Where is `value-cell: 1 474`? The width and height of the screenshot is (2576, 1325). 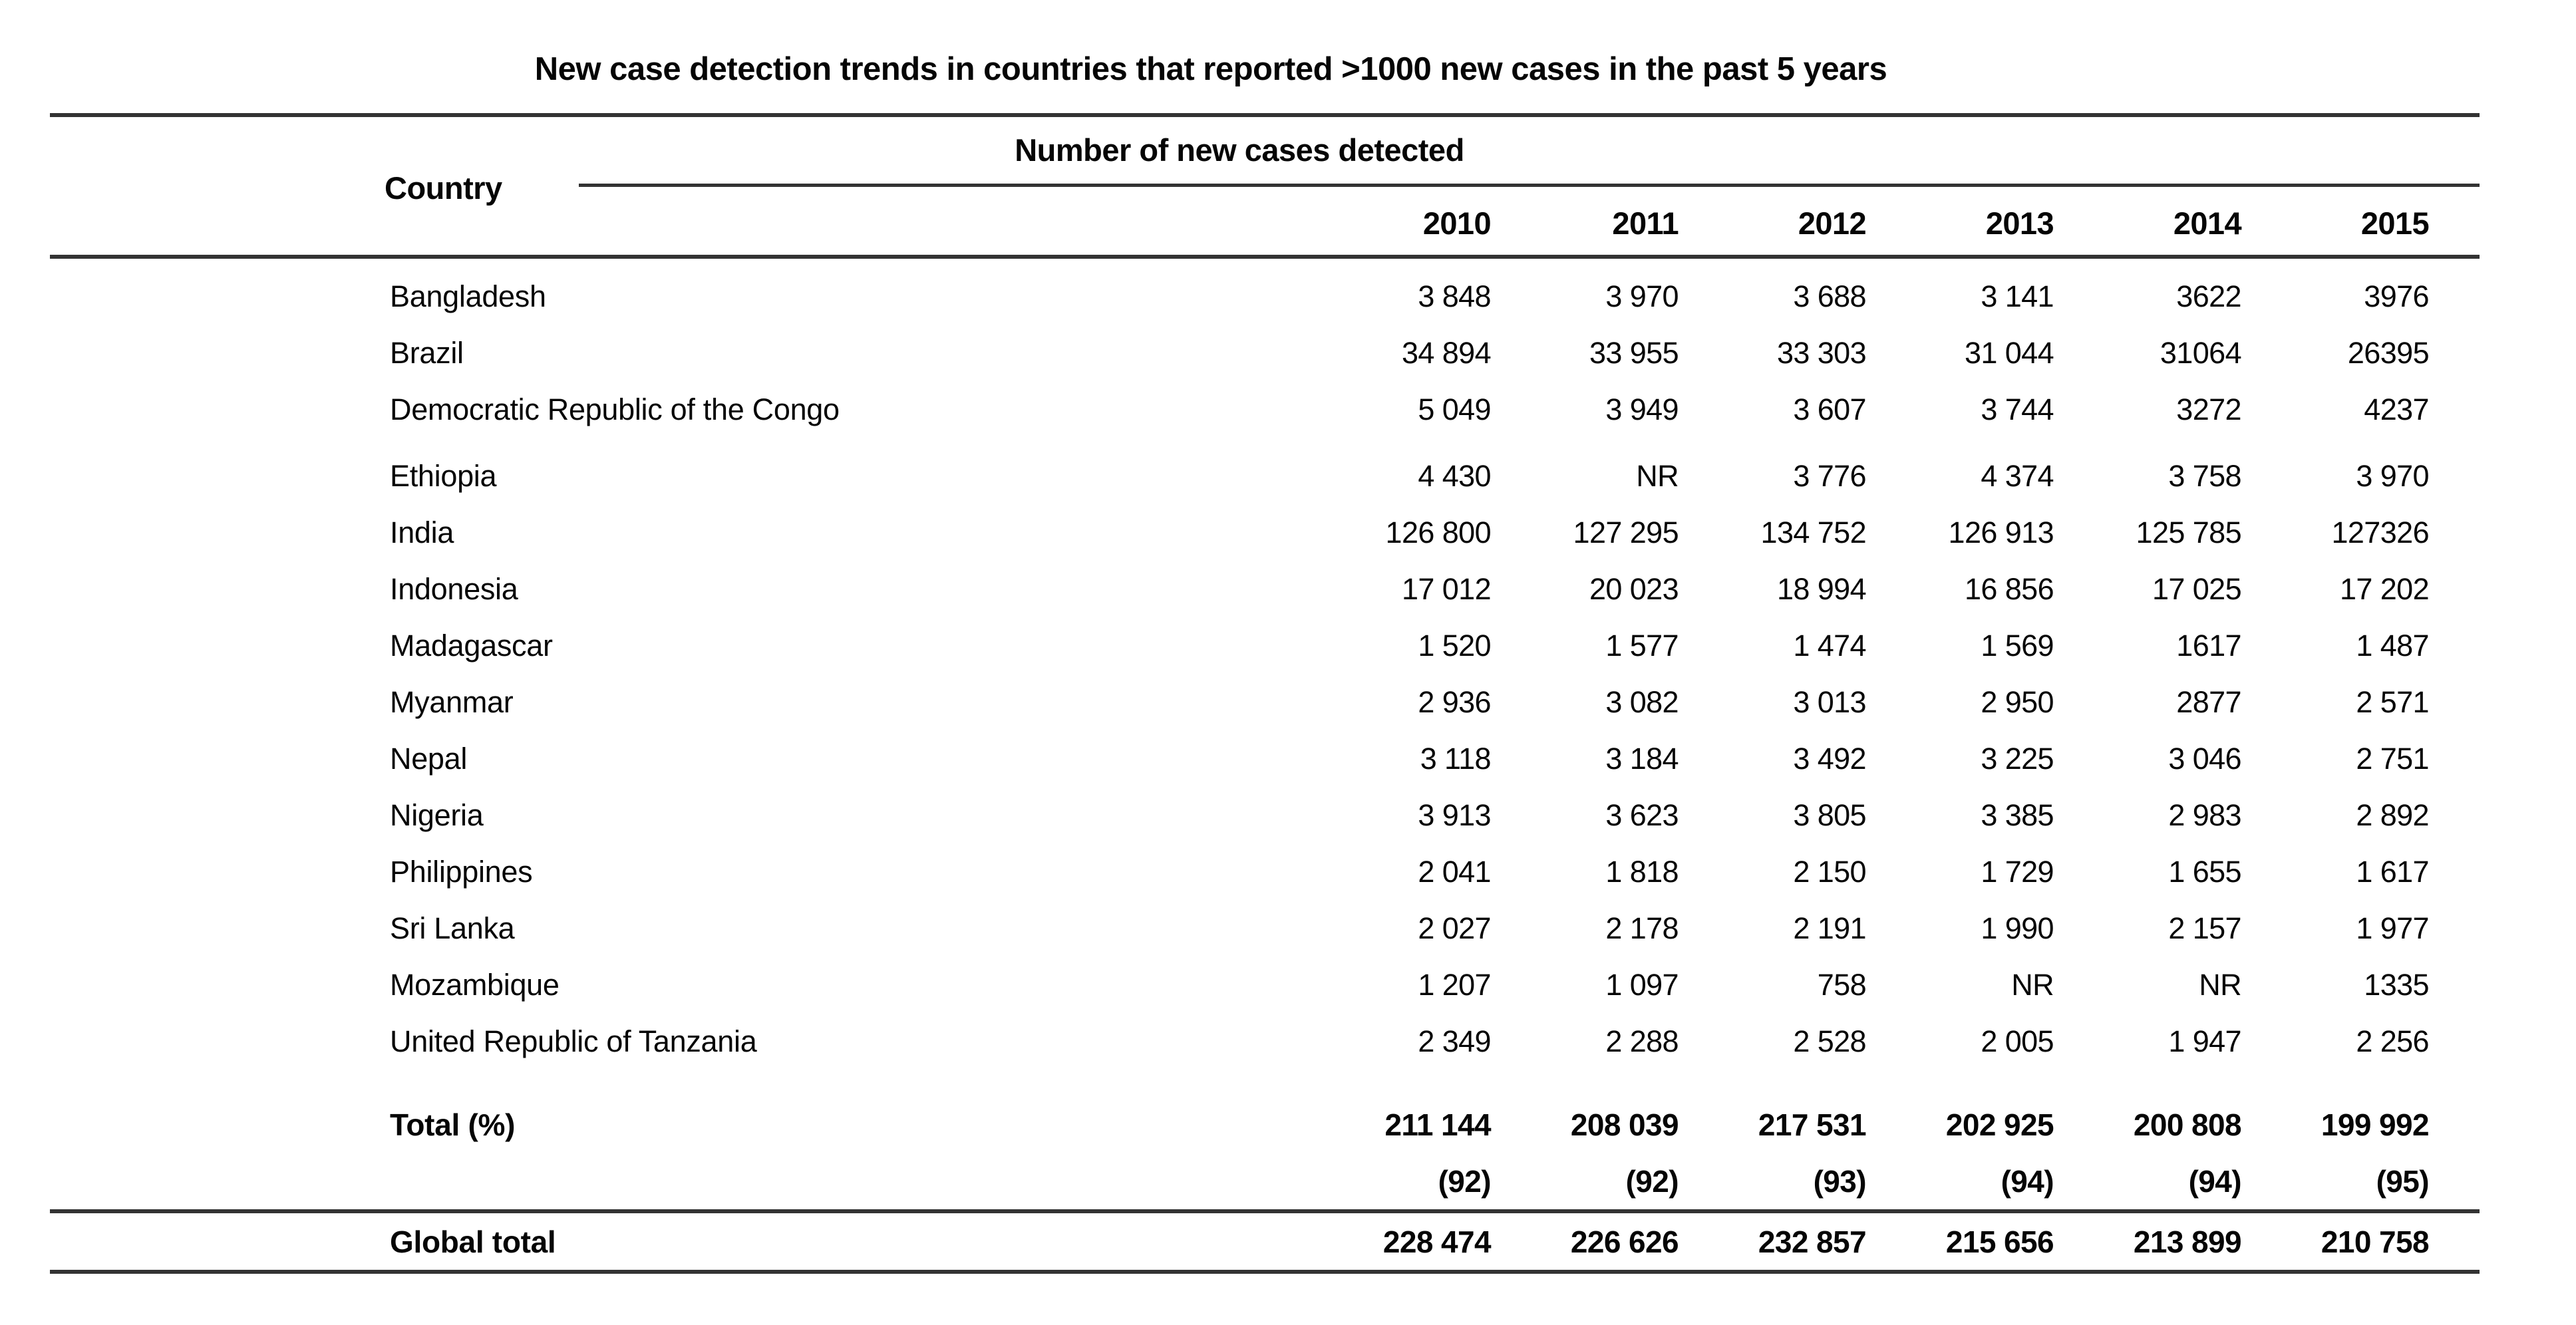
value-cell: 1 474 is located at coordinates (1829, 645).